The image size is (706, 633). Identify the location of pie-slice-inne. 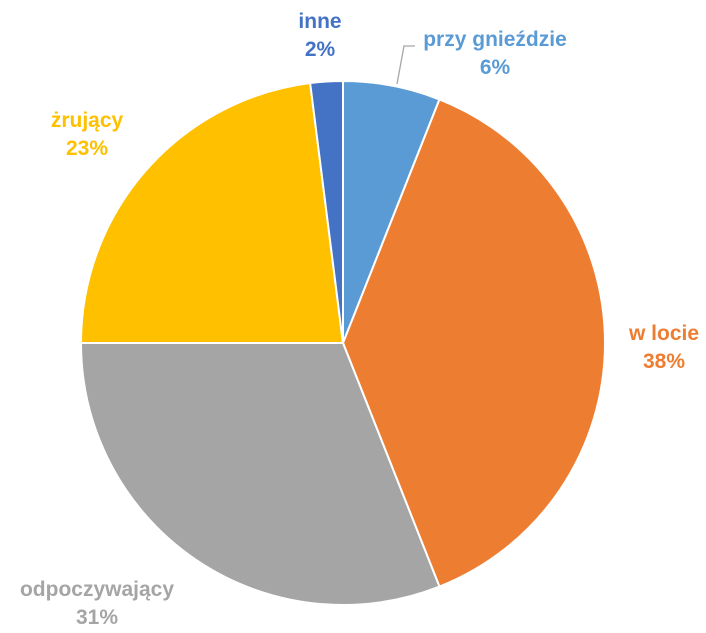
(326, 212).